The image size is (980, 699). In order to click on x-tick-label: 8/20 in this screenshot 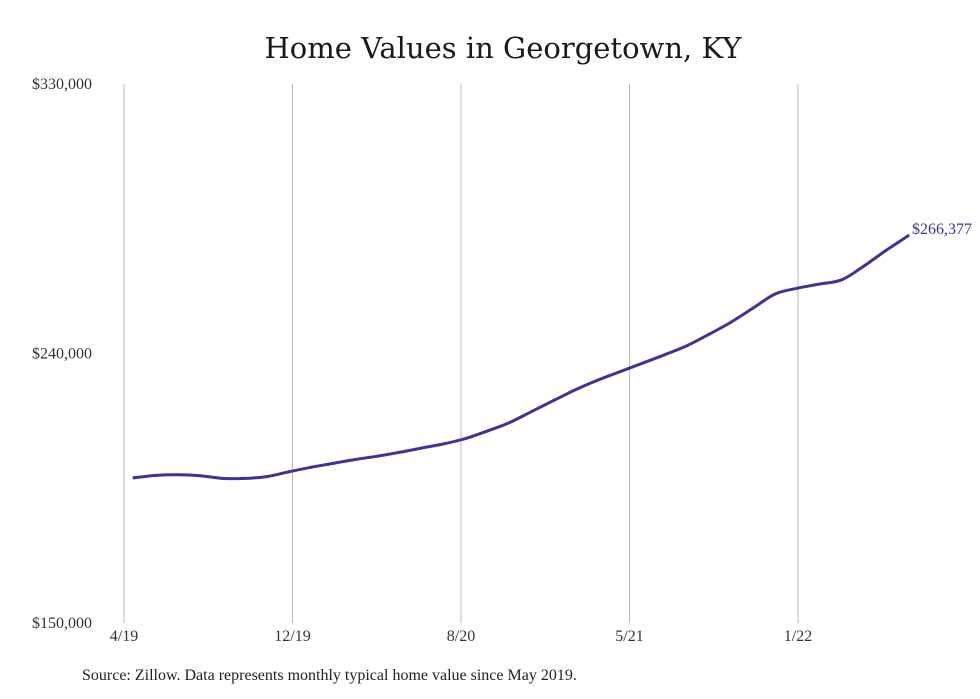, I will do `click(461, 636)`.